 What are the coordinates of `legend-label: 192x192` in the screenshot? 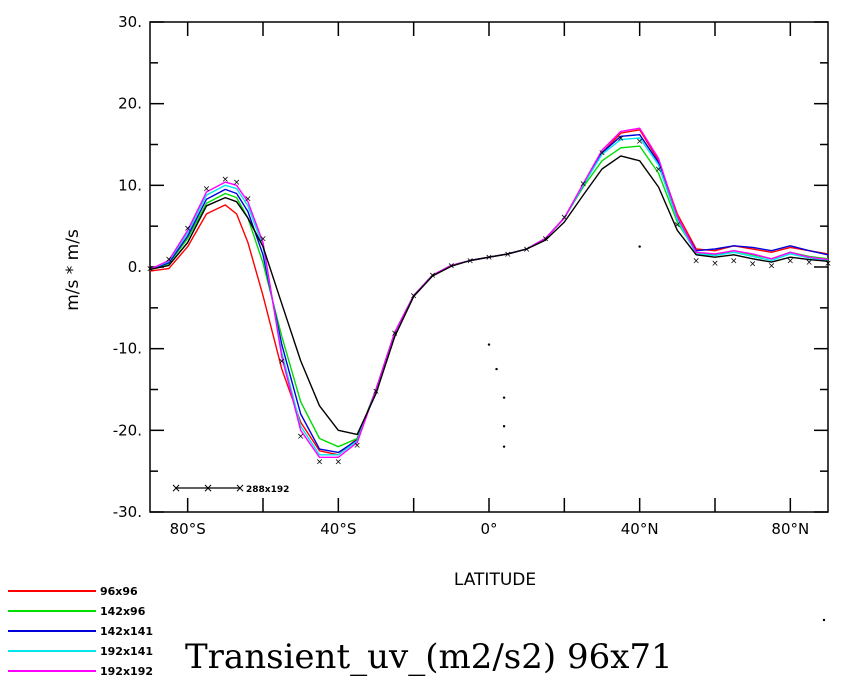 It's located at (126, 671).